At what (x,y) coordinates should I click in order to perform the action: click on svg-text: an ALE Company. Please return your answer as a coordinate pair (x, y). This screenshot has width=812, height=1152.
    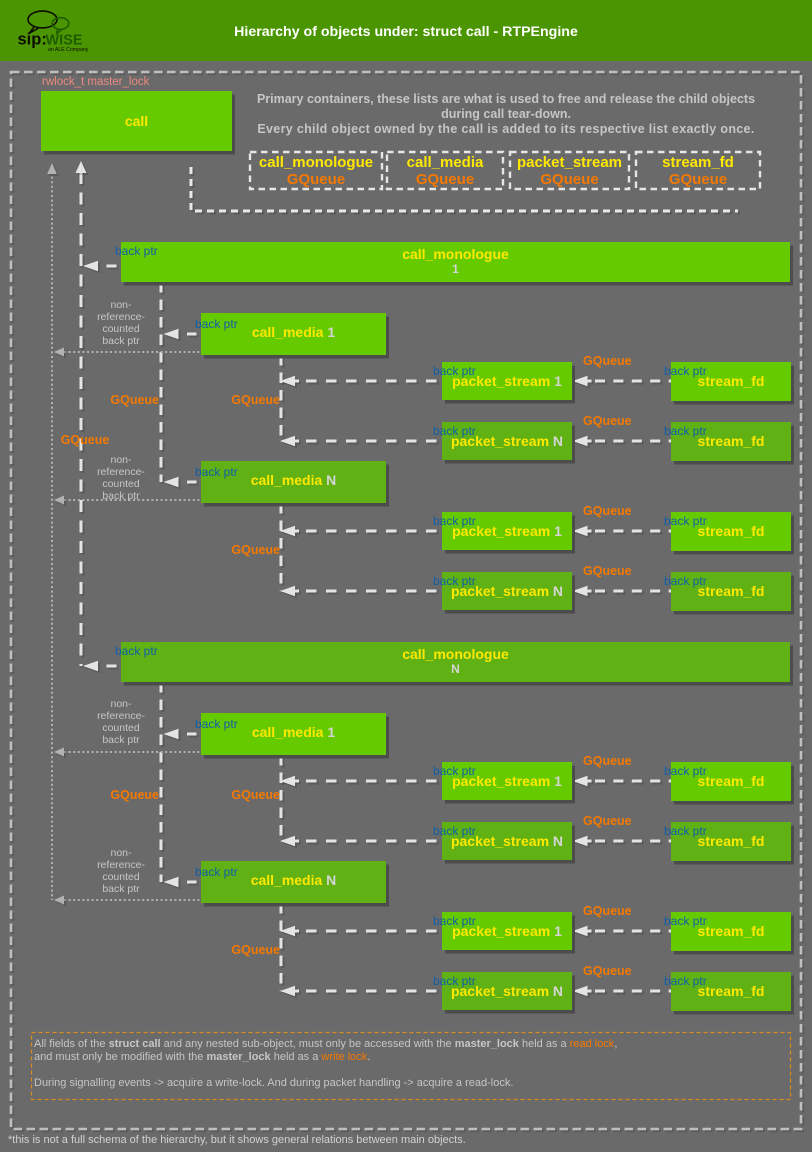
    Looking at the image, I should click on (68, 50).